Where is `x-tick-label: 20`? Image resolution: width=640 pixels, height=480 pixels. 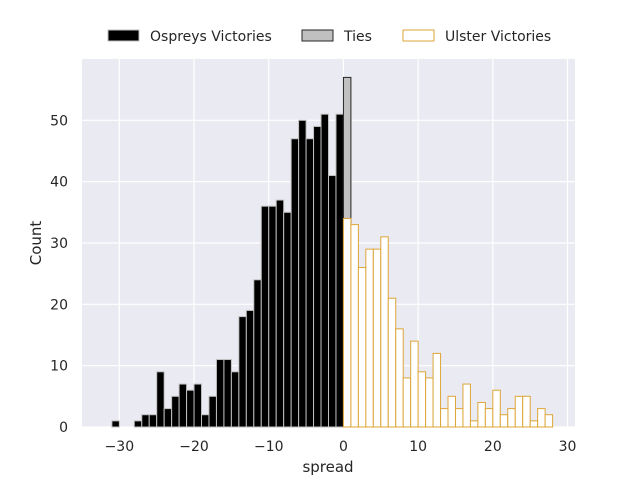 x-tick-label: 20 is located at coordinates (493, 447).